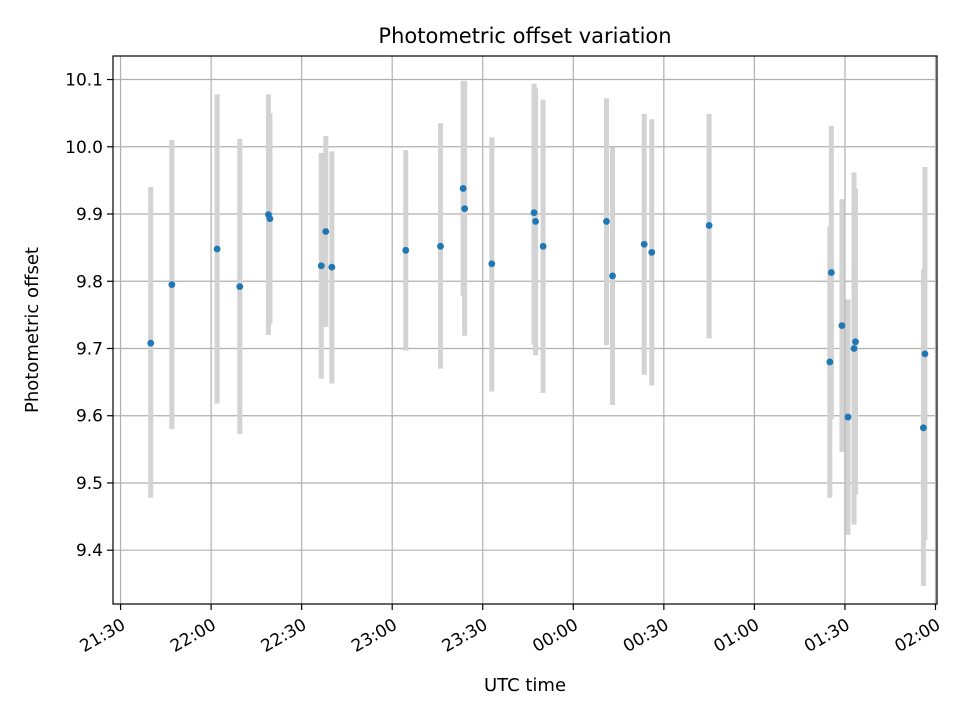  I want to click on y-tick-label: 9.5, so click(89, 484).